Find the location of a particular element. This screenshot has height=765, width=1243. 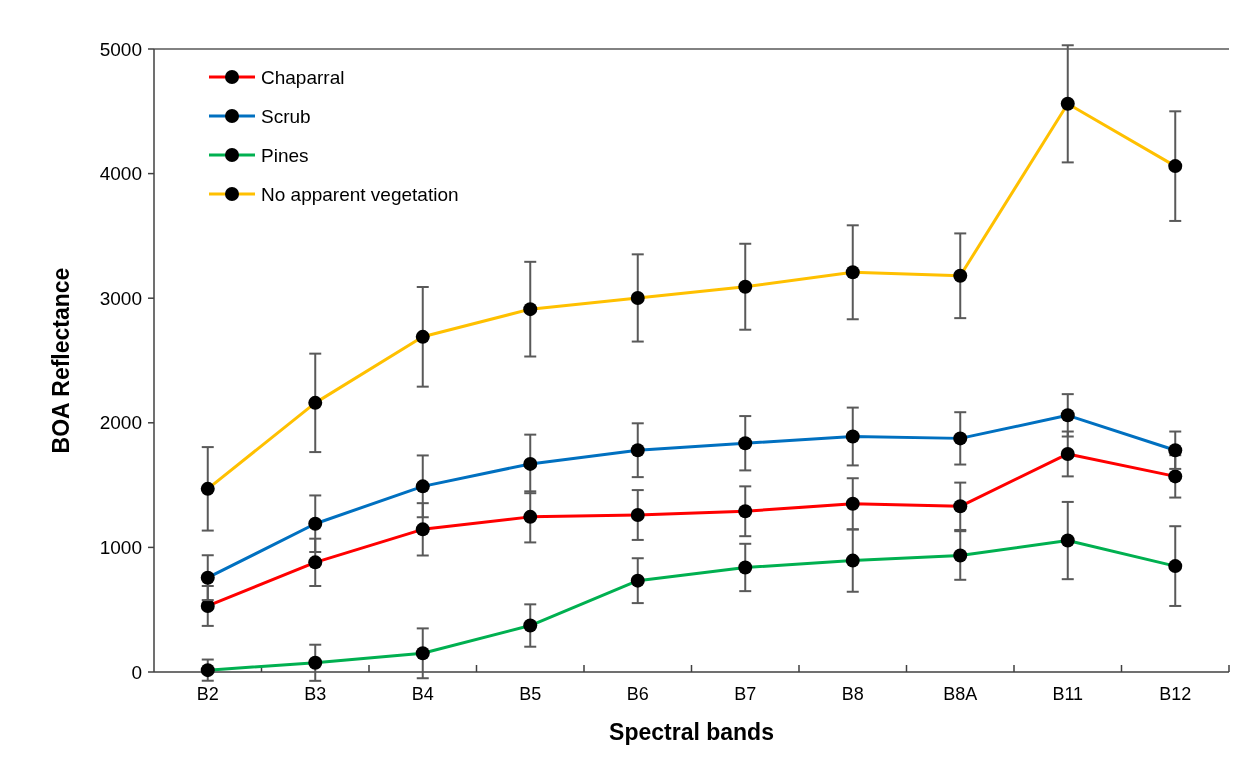

x-tick-label: B2 is located at coordinates (207, 694).